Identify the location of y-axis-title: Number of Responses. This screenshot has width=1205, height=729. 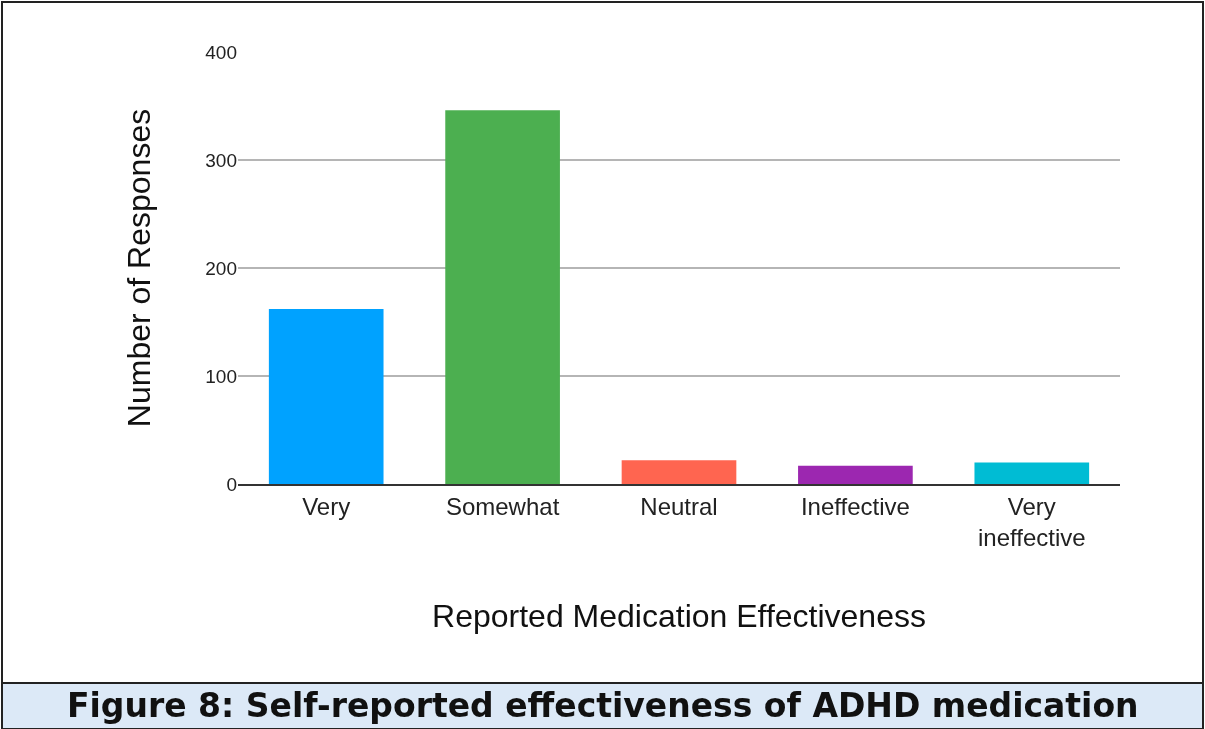
(138, 268).